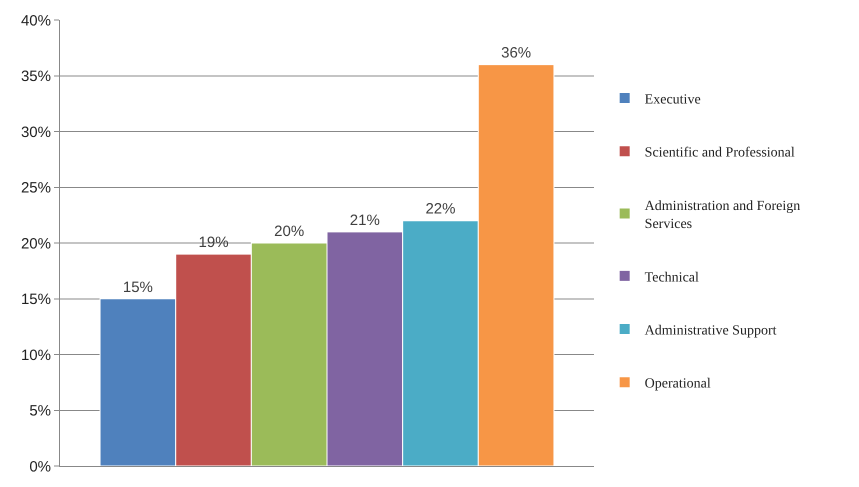 This screenshot has height=487, width=859. Describe the element at coordinates (35, 299) in the screenshot. I see `y-tick-label: 15%` at that location.